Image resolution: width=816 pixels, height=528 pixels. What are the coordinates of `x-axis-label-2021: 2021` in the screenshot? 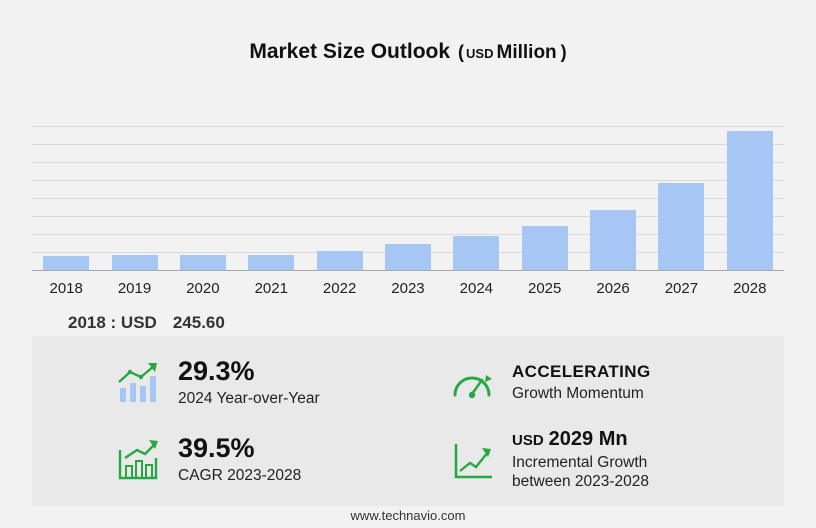 It's located at (271, 288).